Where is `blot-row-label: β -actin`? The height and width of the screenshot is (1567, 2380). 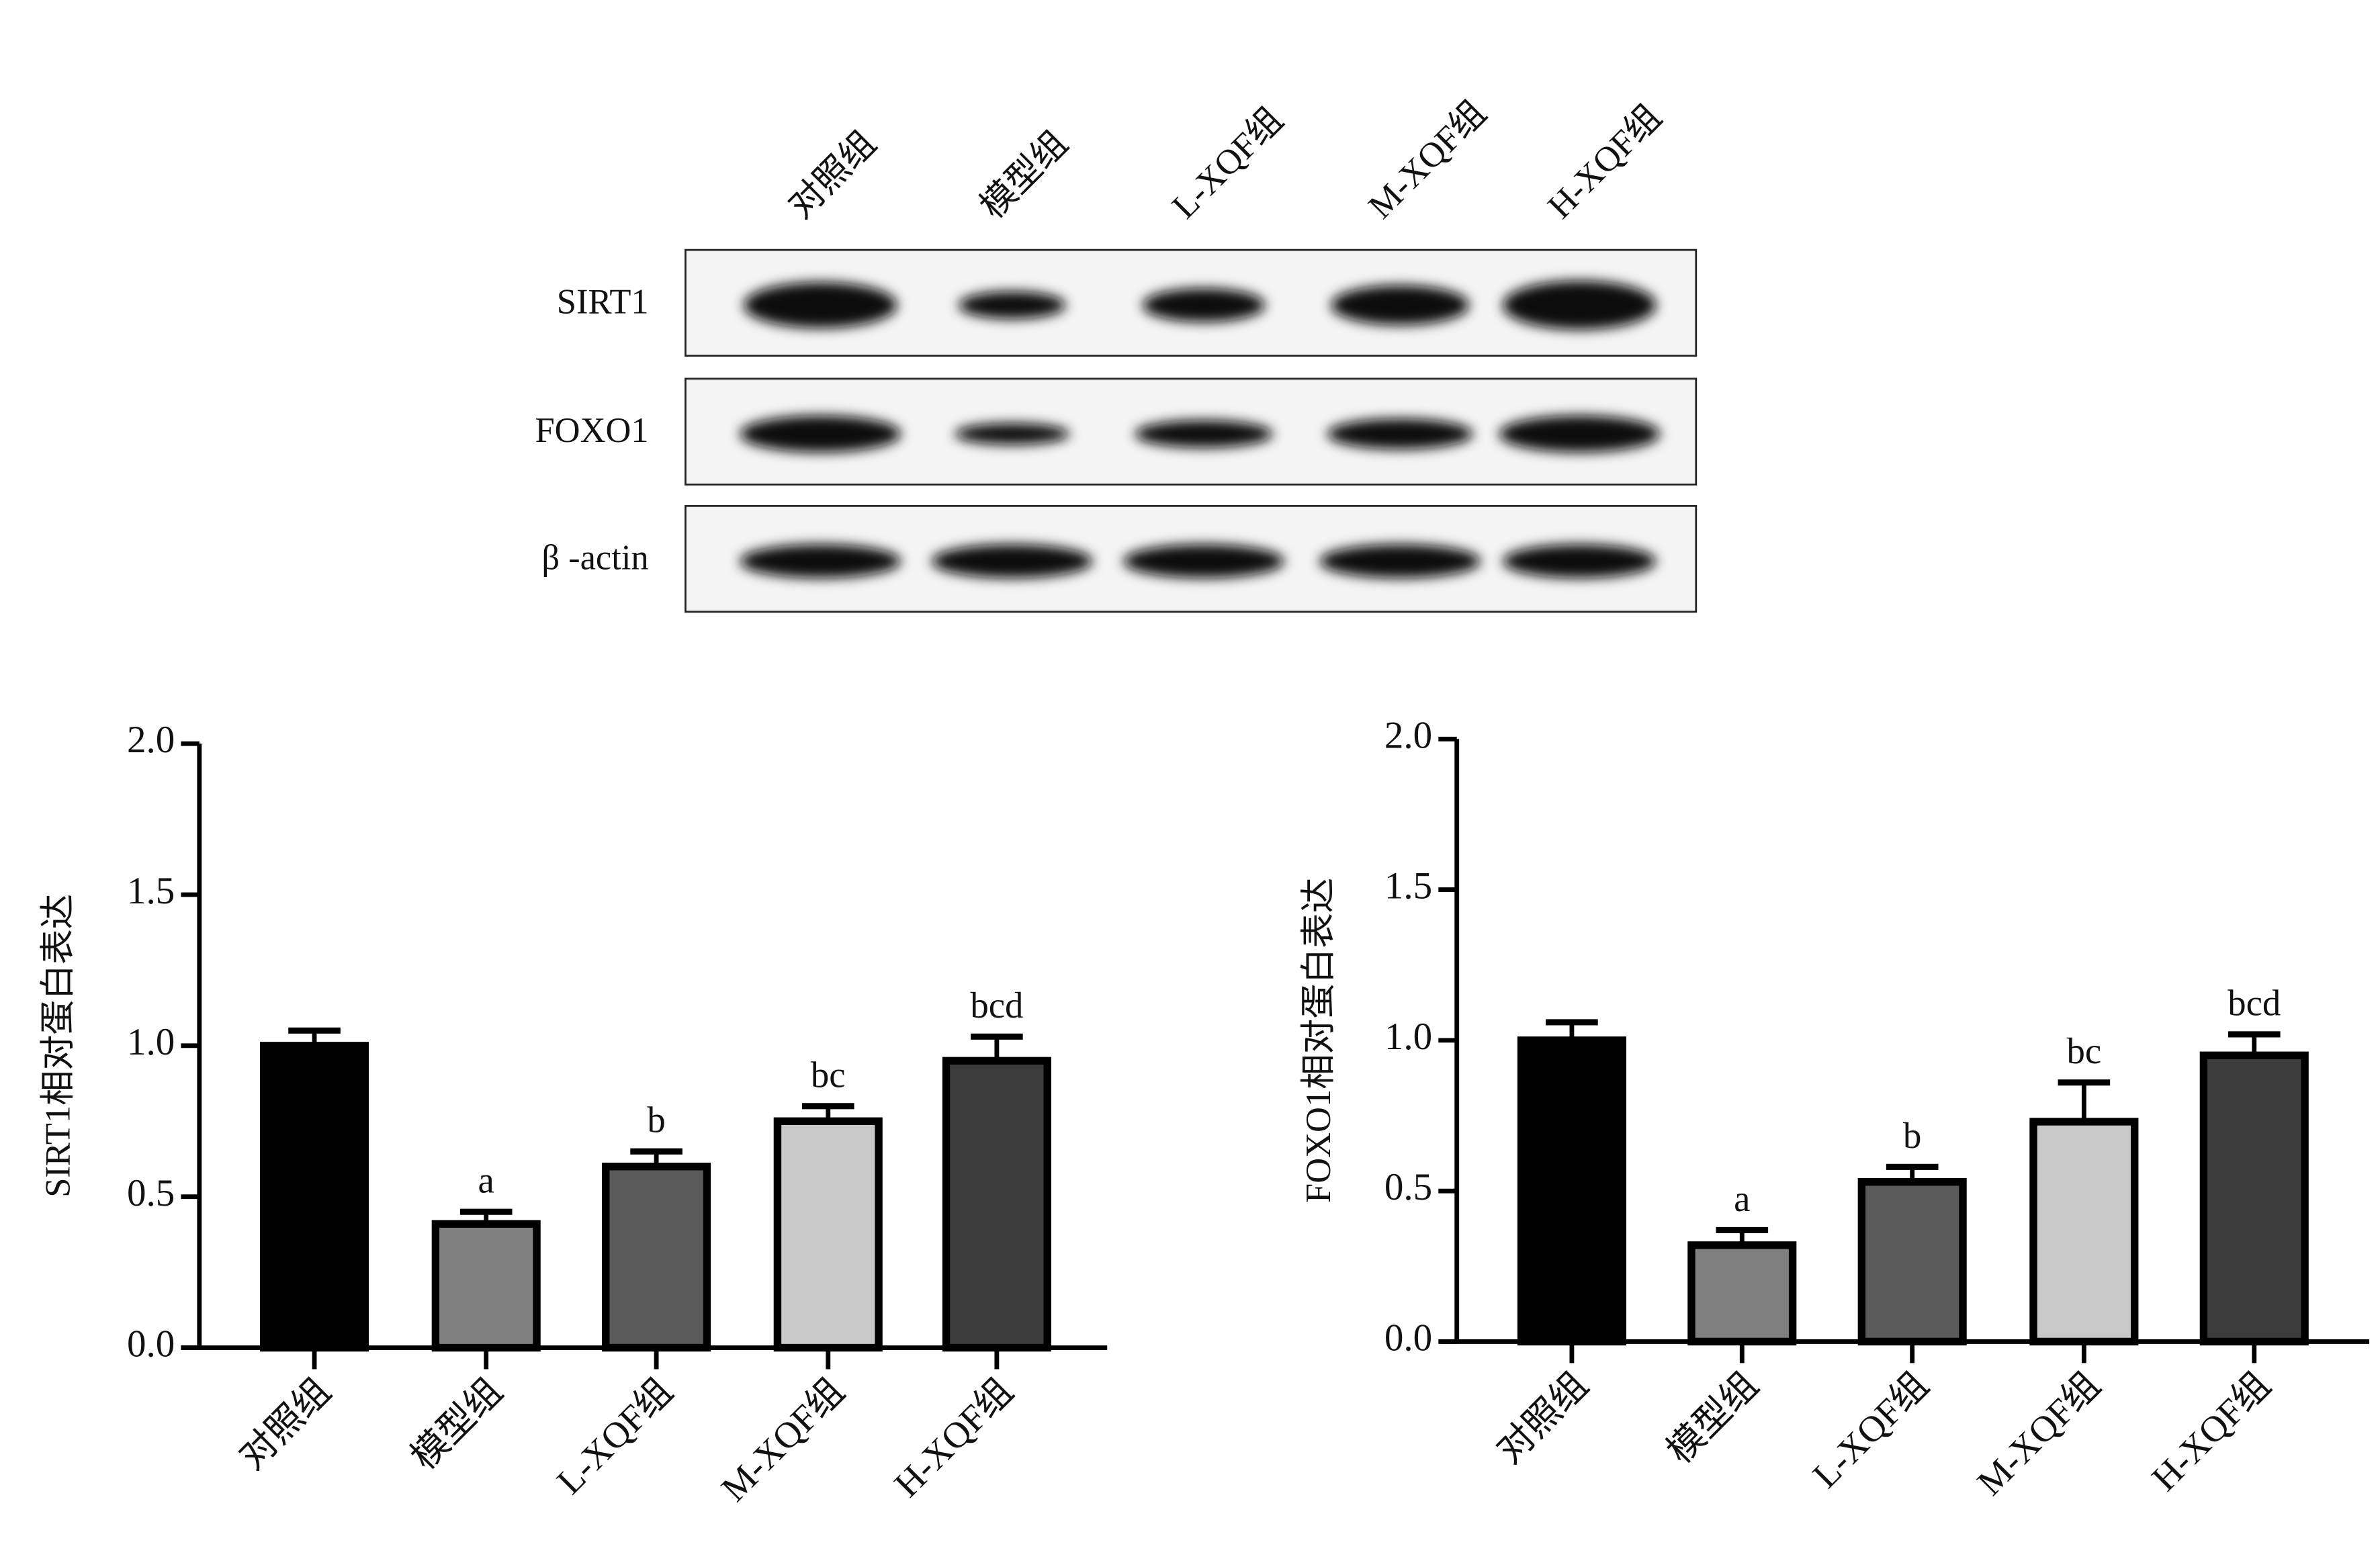
blot-row-label: β -actin is located at coordinates (594, 558).